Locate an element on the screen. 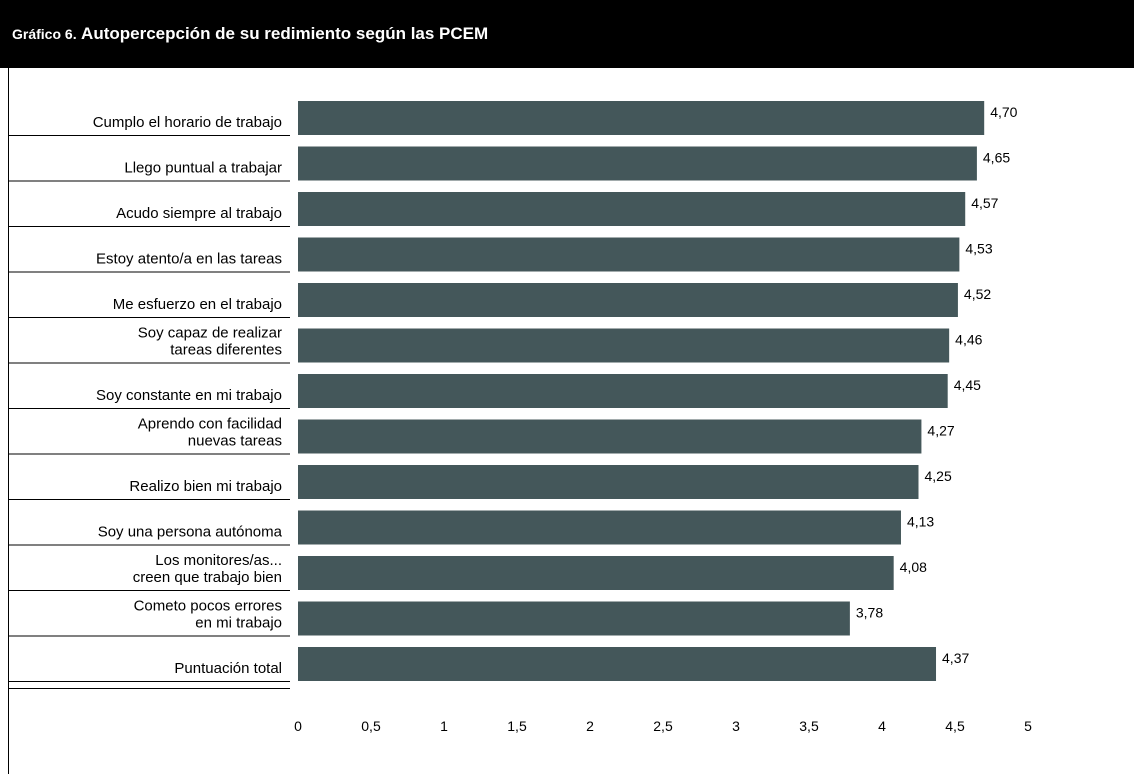 Image resolution: width=1134 pixels, height=774 pixels. bar-value-label: 4,65 is located at coordinates (996, 158).